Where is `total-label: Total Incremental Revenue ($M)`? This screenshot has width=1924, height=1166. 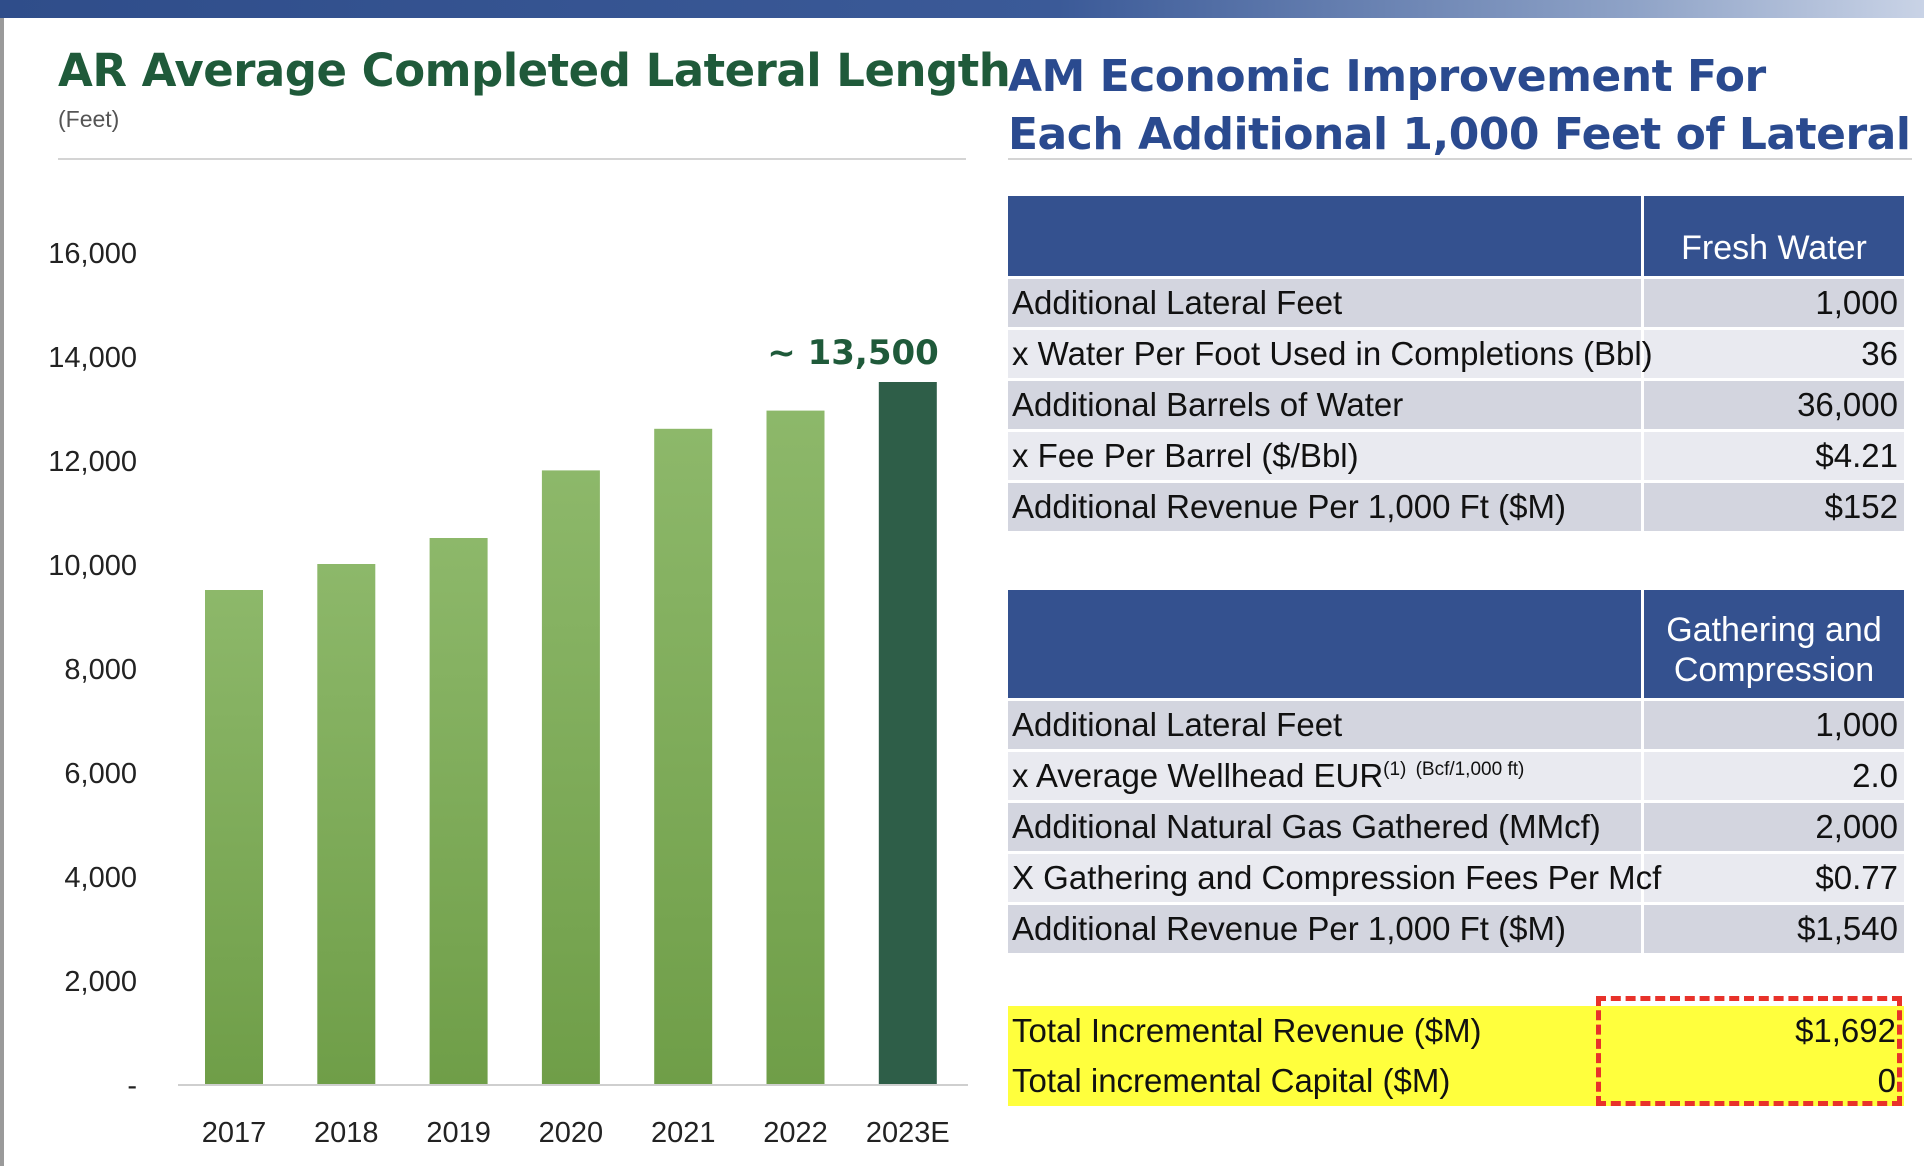 total-label: Total Incremental Revenue ($M) is located at coordinates (1326, 1031).